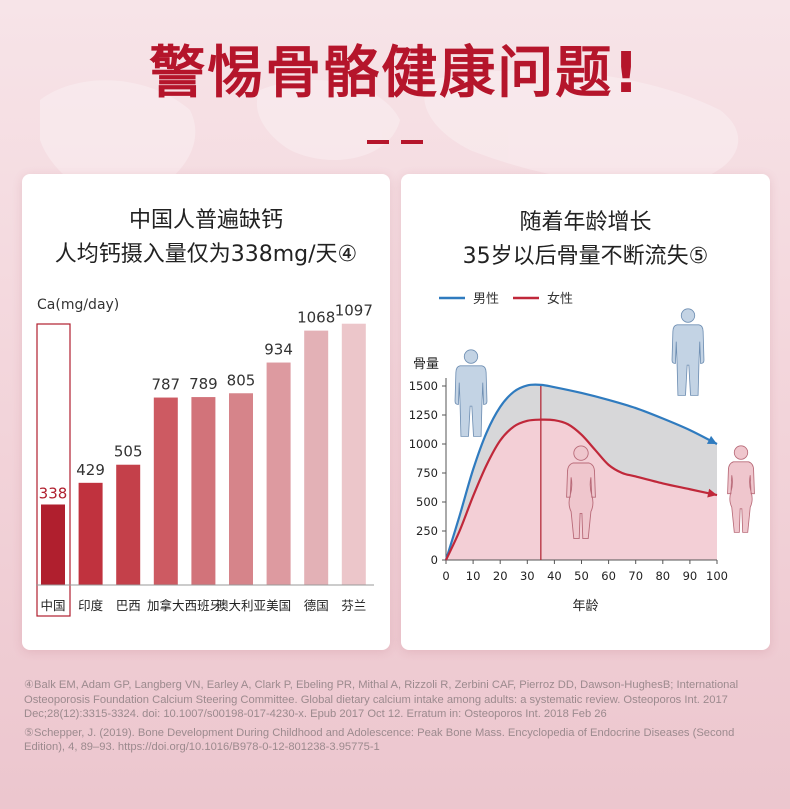 This screenshot has width=790, height=809. What do you see at coordinates (581, 576) in the screenshot?
I see `x-tick-label-5: 50` at bounding box center [581, 576].